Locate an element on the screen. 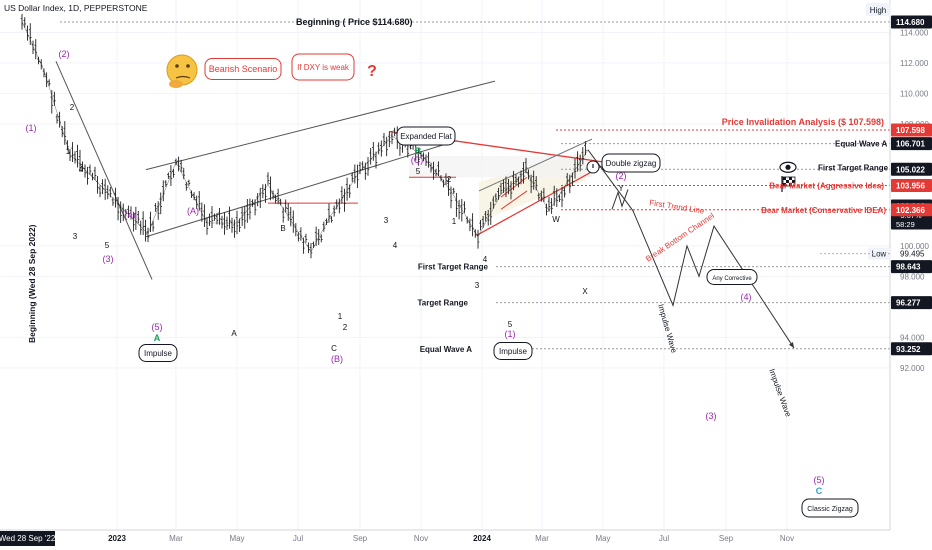 Image resolution: width=932 pixels, height=550 pixels. aggressive-price-tag: 103.956 is located at coordinates (911, 186).